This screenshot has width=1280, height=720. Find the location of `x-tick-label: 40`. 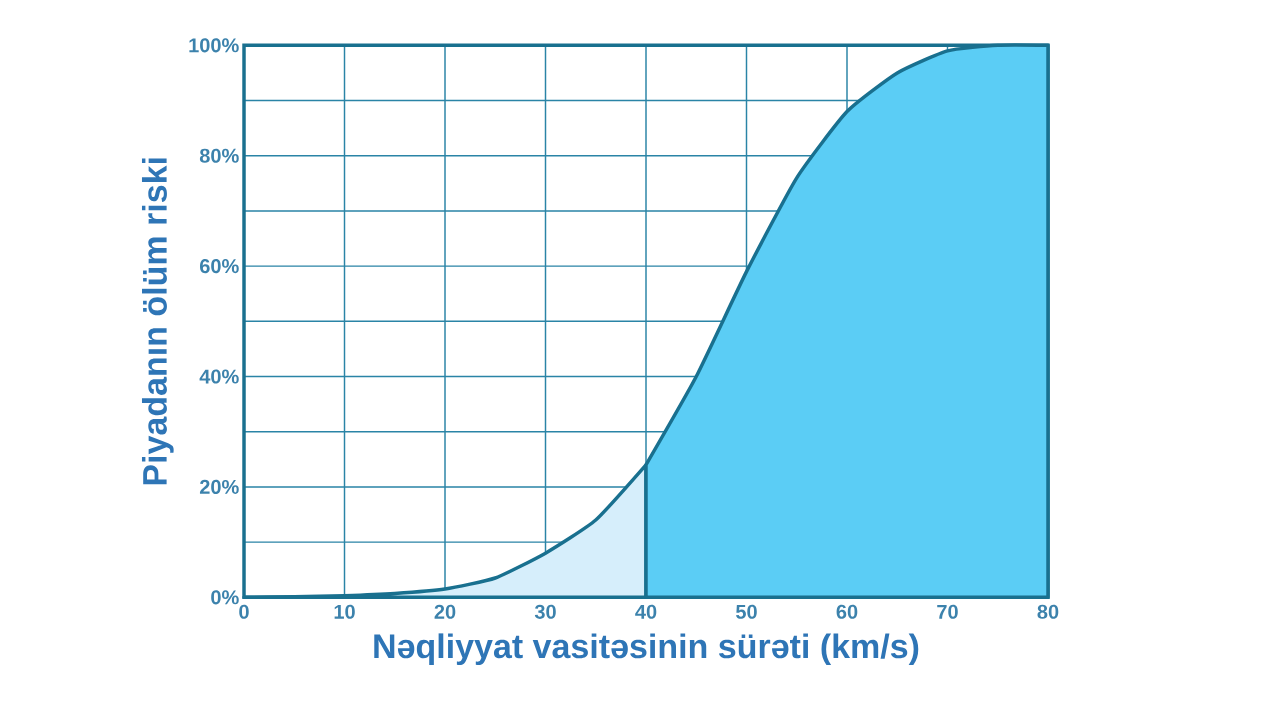

x-tick-label: 40 is located at coordinates (646, 611).